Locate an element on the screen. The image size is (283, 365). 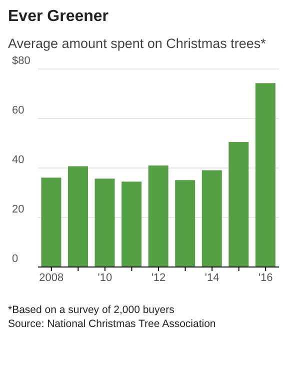
y-tick-label: 0 is located at coordinates (15, 259).